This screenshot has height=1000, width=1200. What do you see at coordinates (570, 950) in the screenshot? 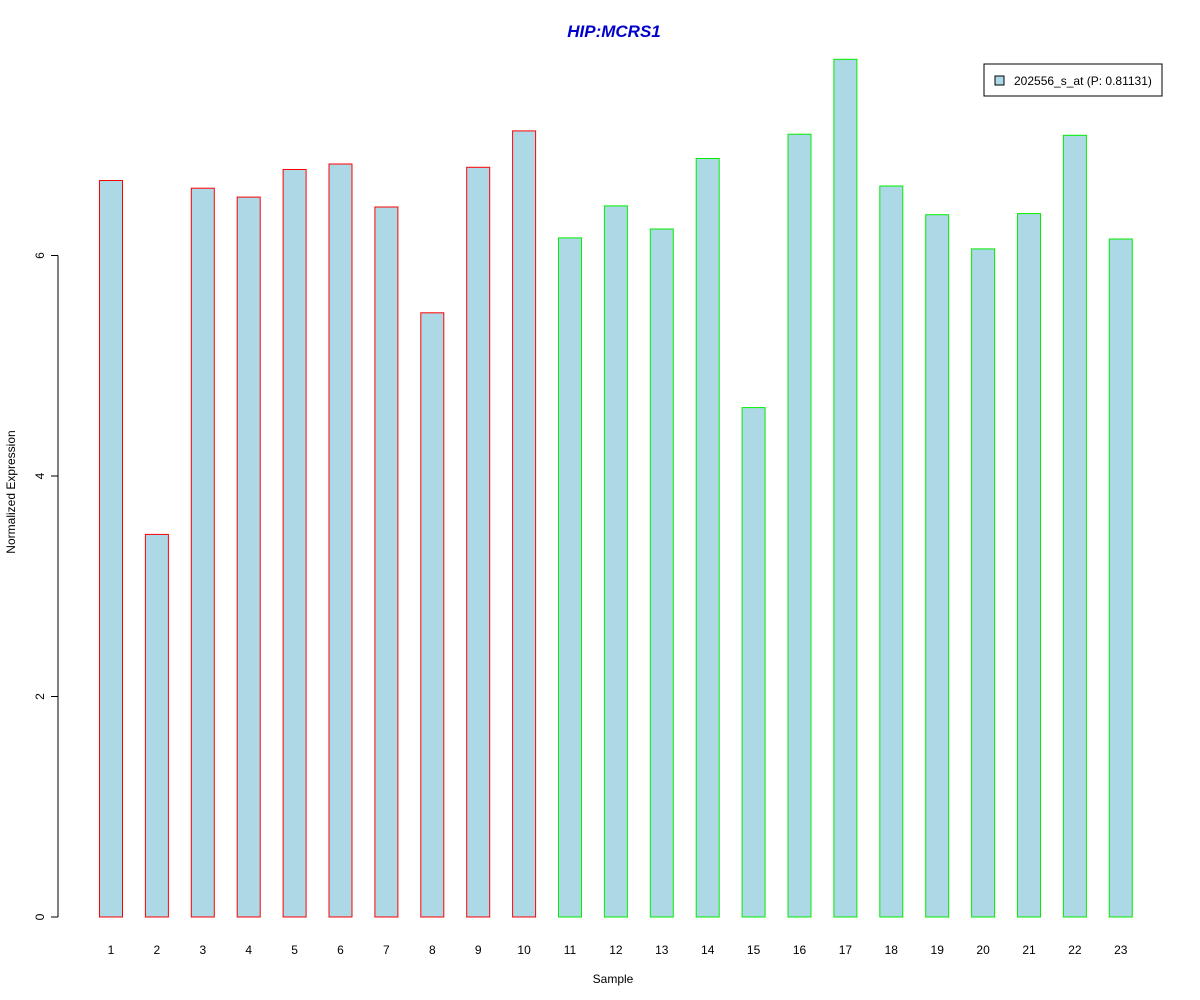
I see `x-tick-label: 11` at bounding box center [570, 950].